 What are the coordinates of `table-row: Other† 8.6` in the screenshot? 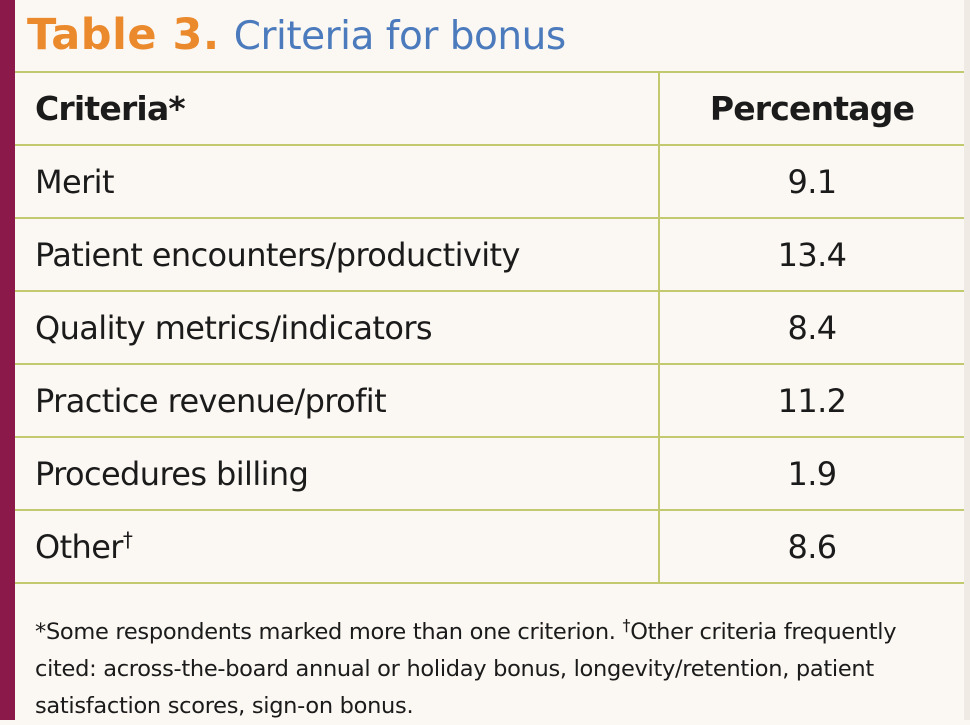 It's located at (489, 547).